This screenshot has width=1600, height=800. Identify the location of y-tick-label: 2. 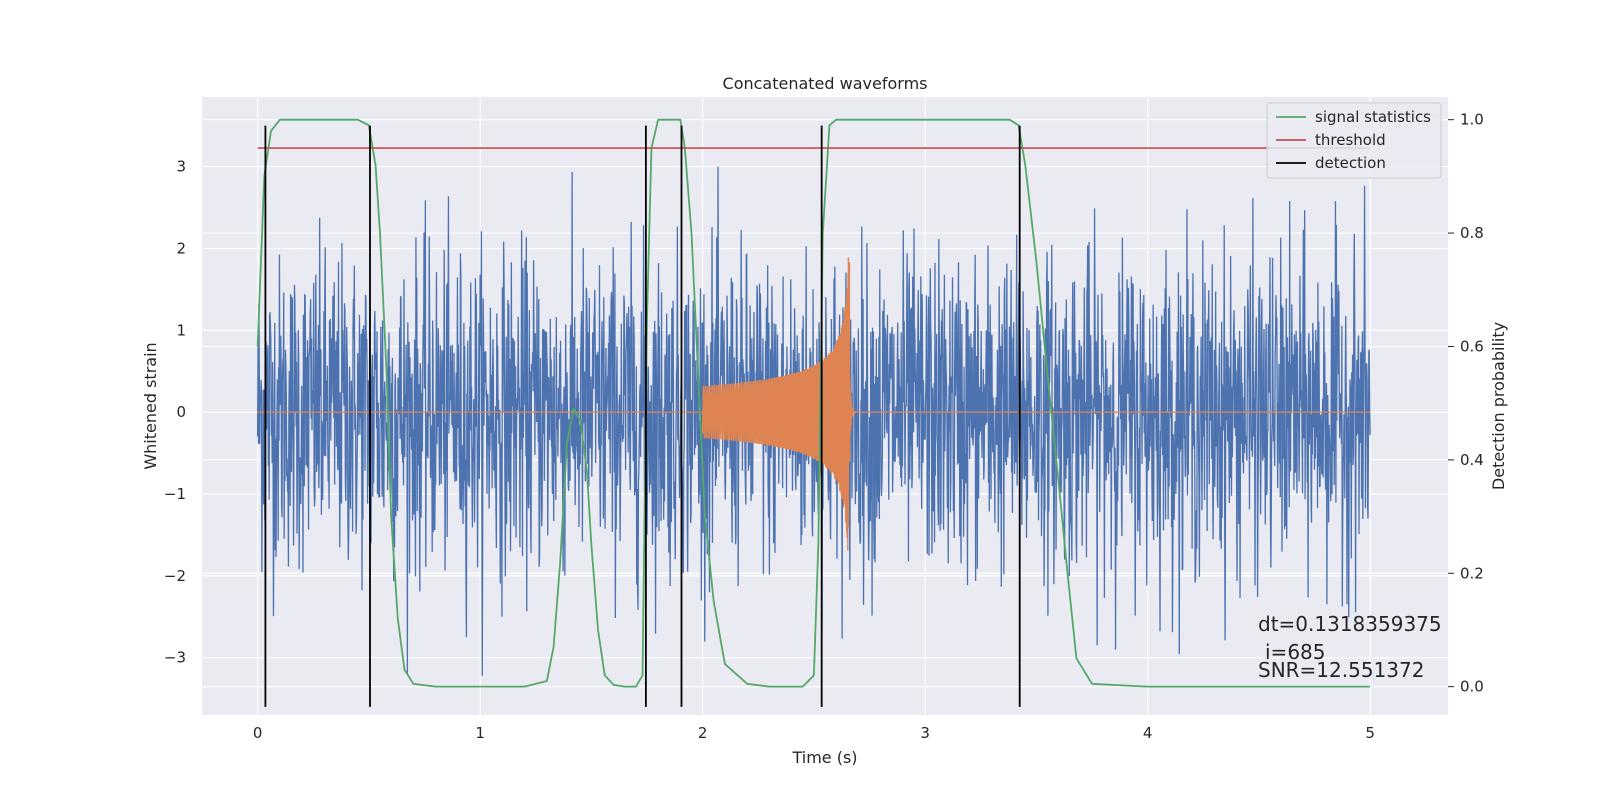
(181, 248).